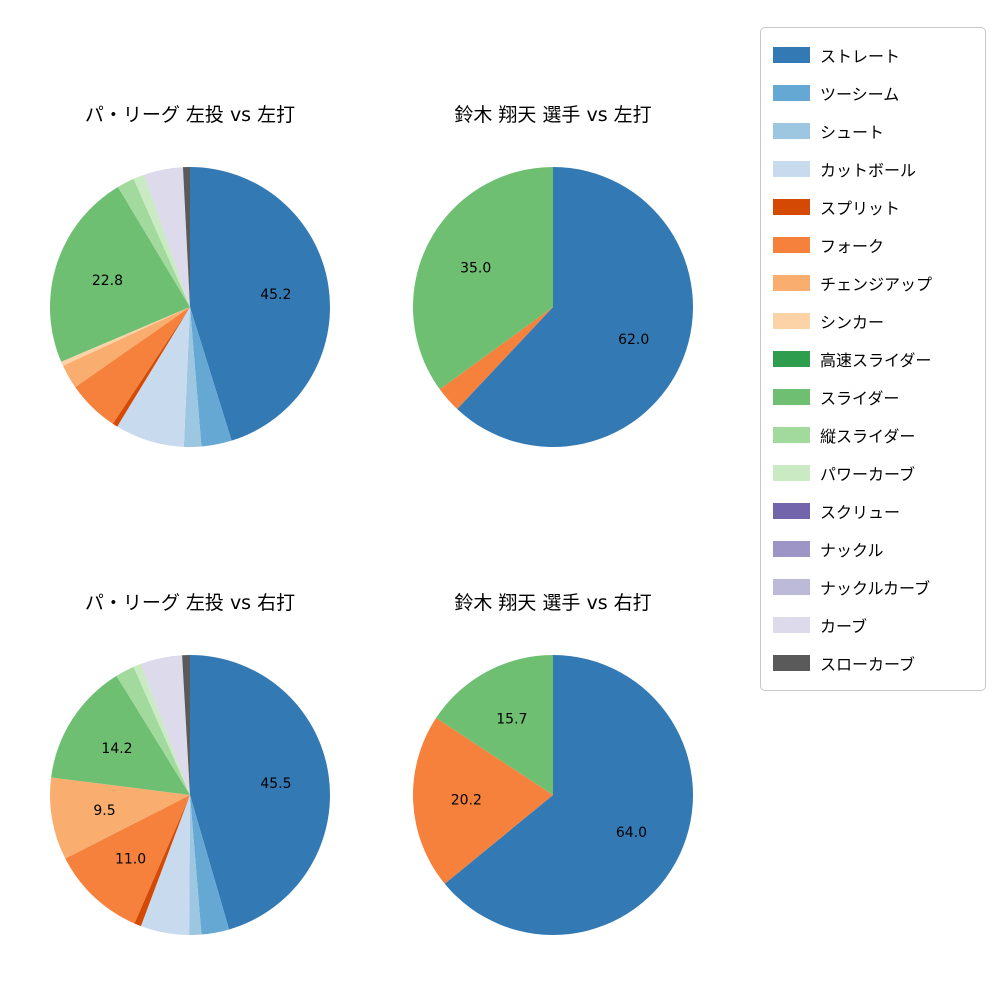  I want to click on legend-item-knuckle: ナックル, so click(873, 549).